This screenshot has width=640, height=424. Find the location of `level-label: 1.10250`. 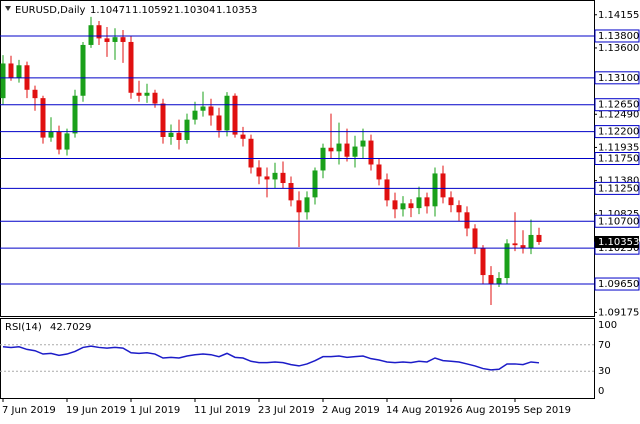

level-label: 1.10250 is located at coordinates (618, 248).